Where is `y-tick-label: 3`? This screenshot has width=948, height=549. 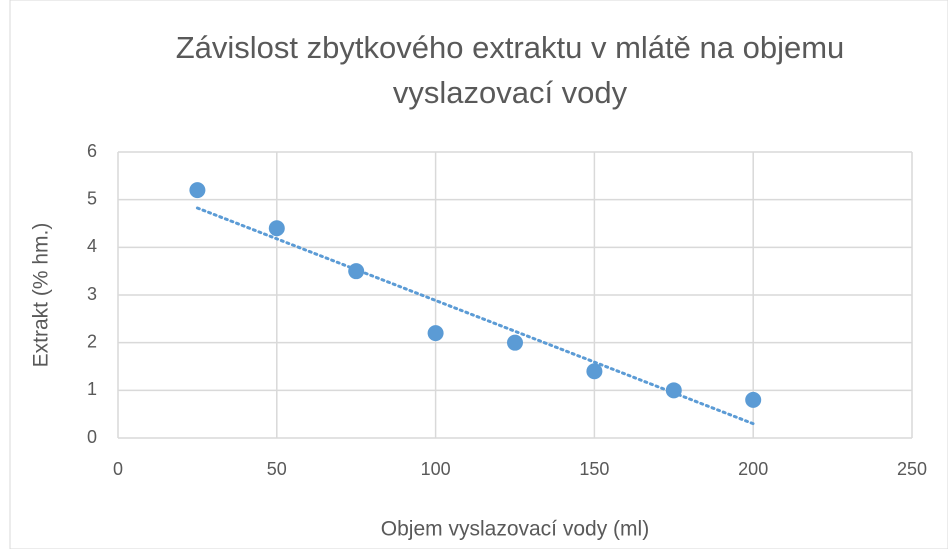
y-tick-label: 3 is located at coordinates (92, 294).